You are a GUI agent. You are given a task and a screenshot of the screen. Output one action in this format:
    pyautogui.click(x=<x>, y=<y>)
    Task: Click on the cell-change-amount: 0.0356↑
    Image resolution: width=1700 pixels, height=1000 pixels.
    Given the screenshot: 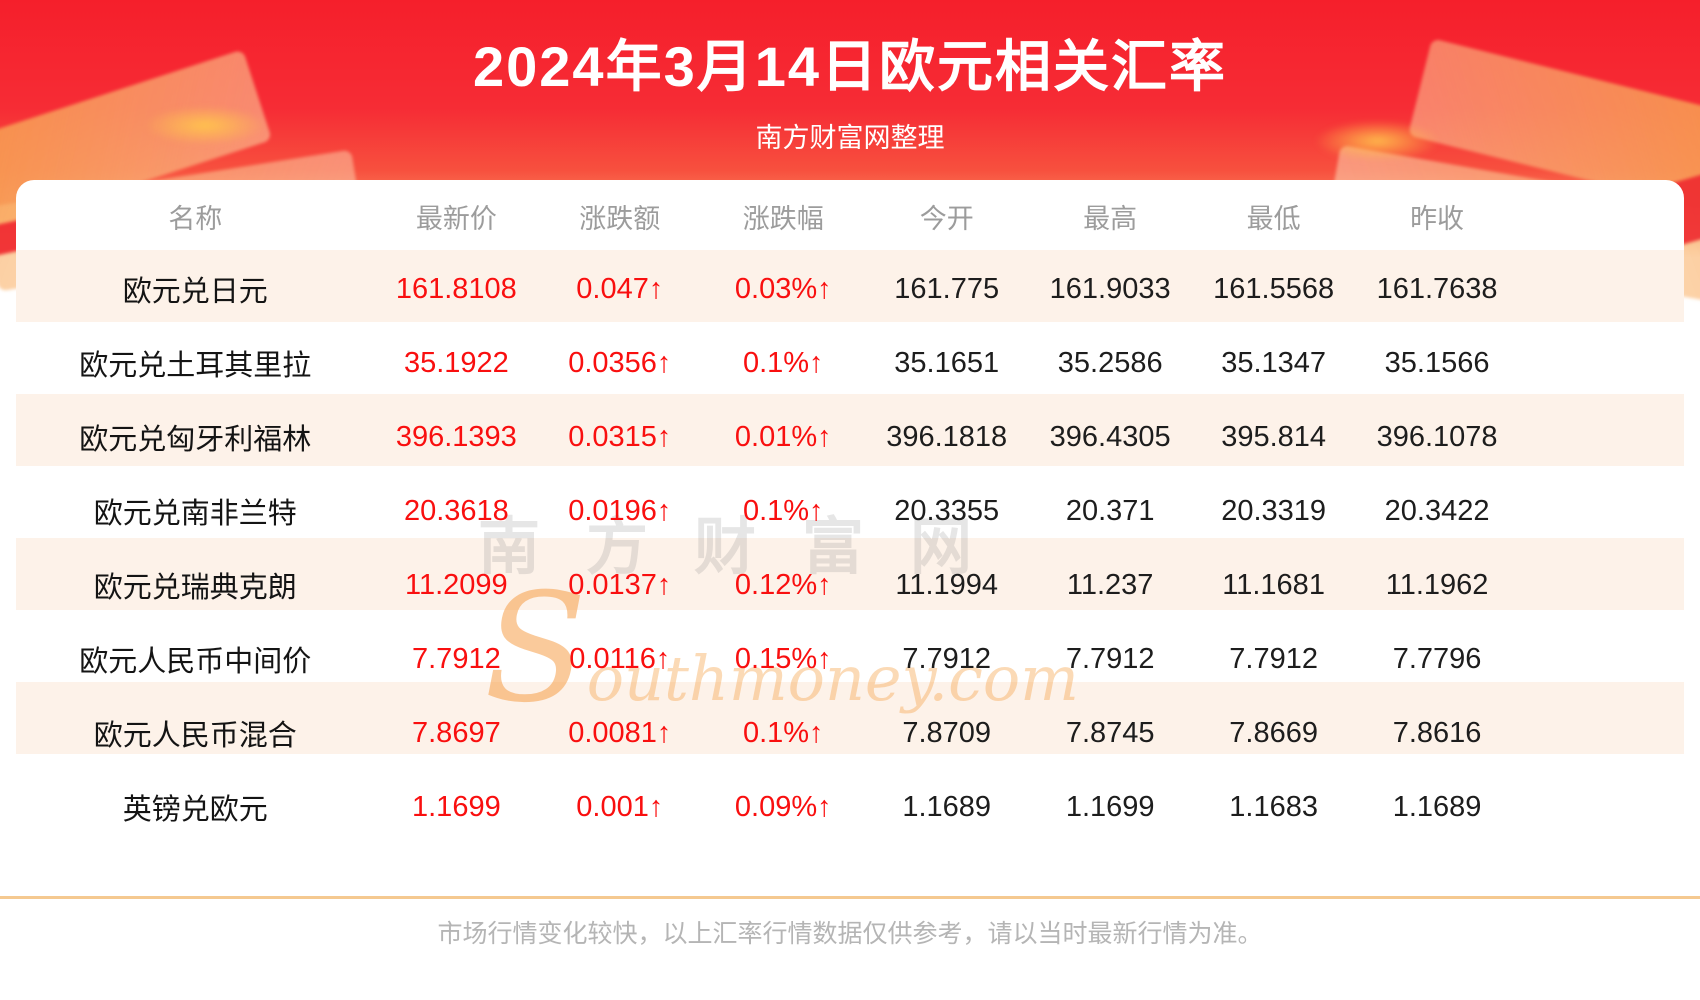 What is the action you would take?
    pyautogui.click(x=620, y=362)
    